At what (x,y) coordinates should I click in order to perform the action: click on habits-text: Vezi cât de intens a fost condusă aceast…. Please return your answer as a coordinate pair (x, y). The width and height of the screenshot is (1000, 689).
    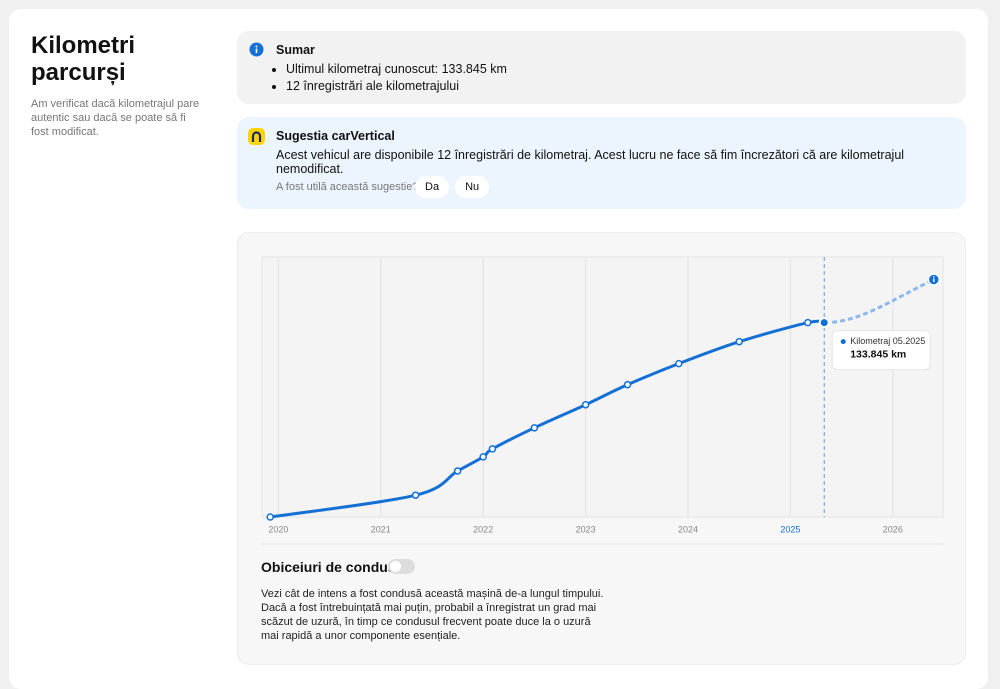
    Looking at the image, I should click on (432, 615).